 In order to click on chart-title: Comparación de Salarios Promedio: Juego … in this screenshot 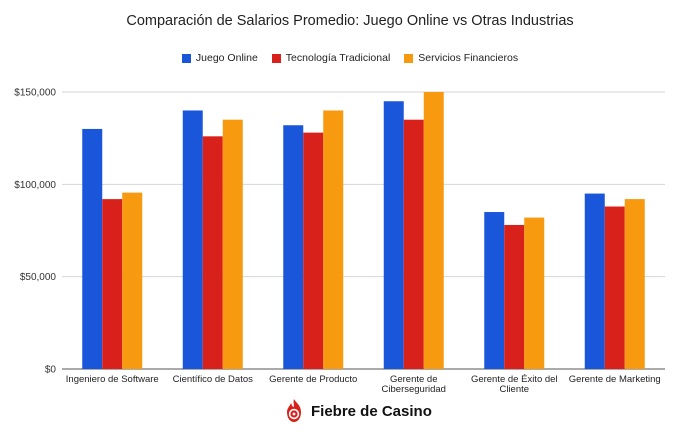, I will do `click(350, 21)`.